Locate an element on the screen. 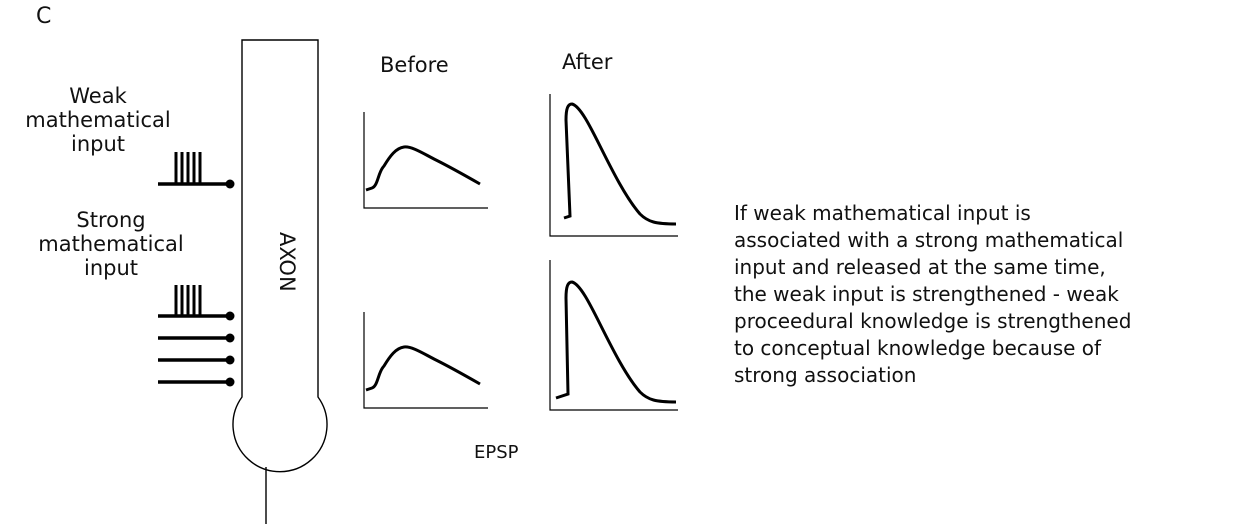  weak-input-label-line: mathematical is located at coordinates (98, 120).